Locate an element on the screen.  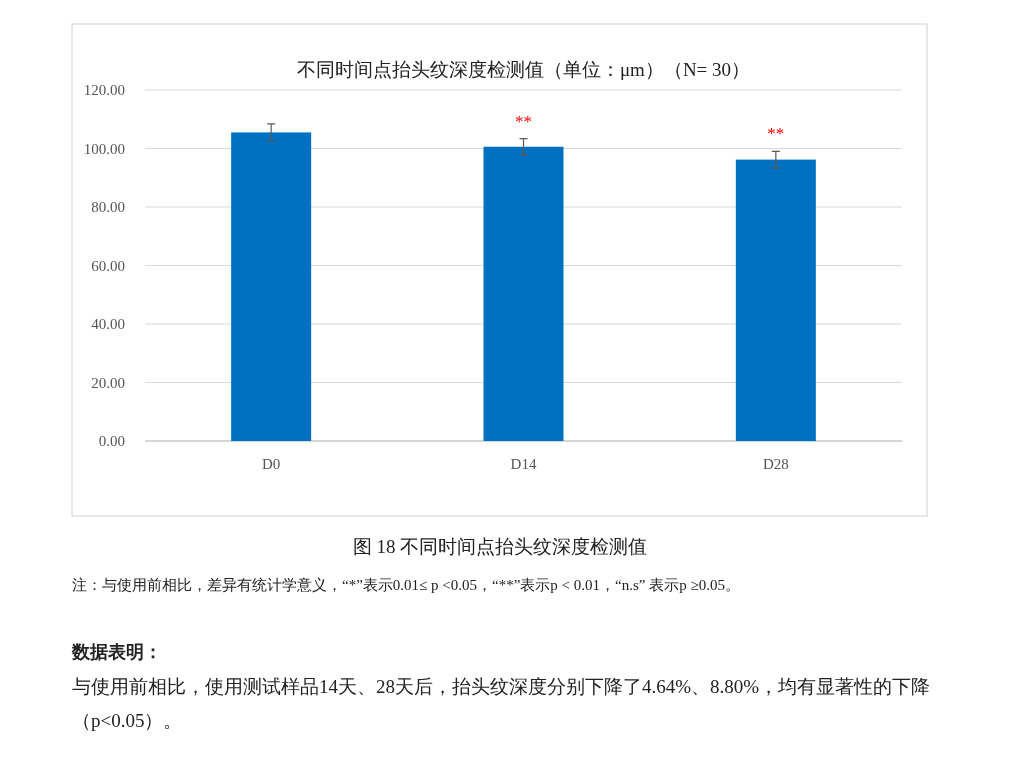
y-tick-label: 0.00 is located at coordinates (111, 441).